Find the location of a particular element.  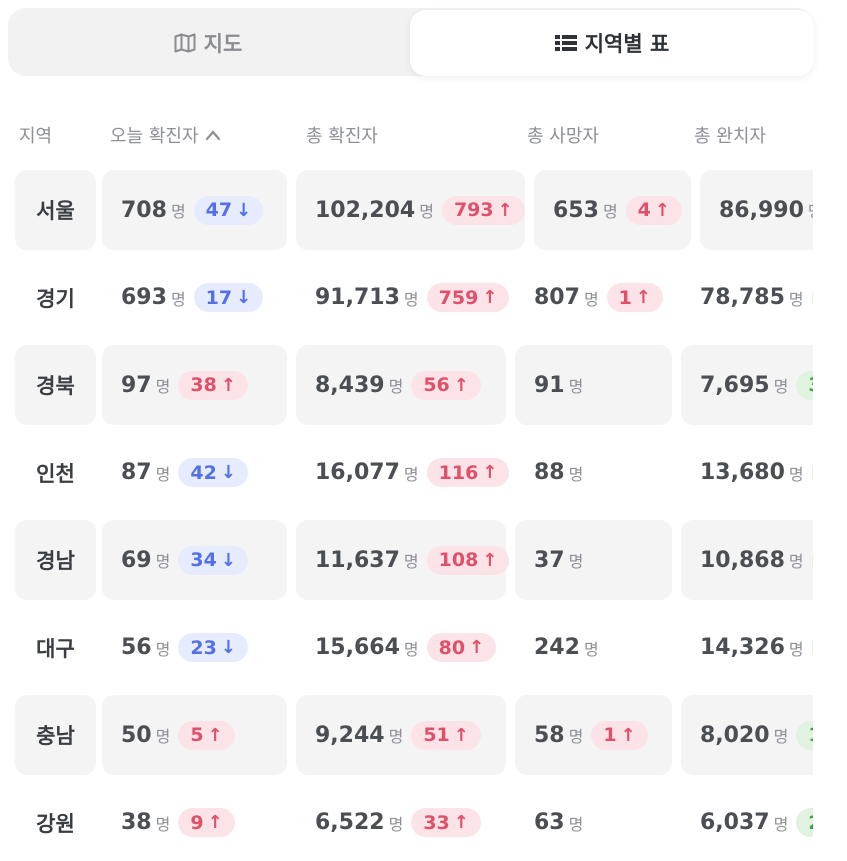

today-cases: 87 명 42 ↓ is located at coordinates (194, 473).